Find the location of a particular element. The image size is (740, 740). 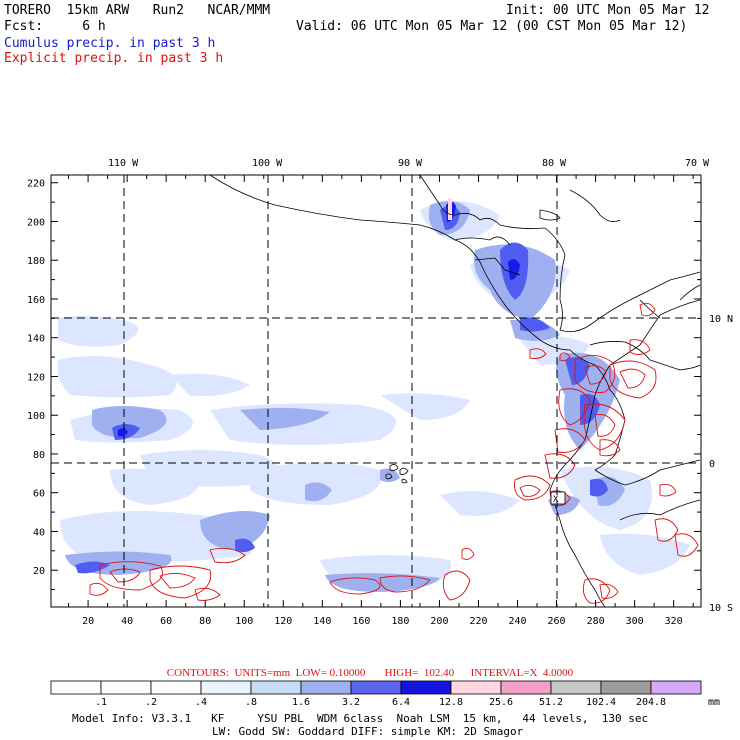

colorbar-label: 102.4 is located at coordinates (601, 702).